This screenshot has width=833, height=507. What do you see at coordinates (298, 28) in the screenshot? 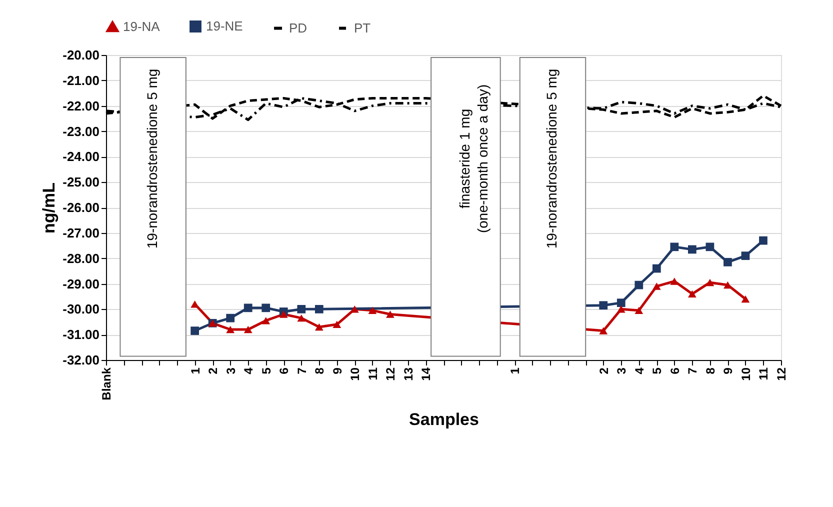
I see `legend-label: PD` at bounding box center [298, 28].